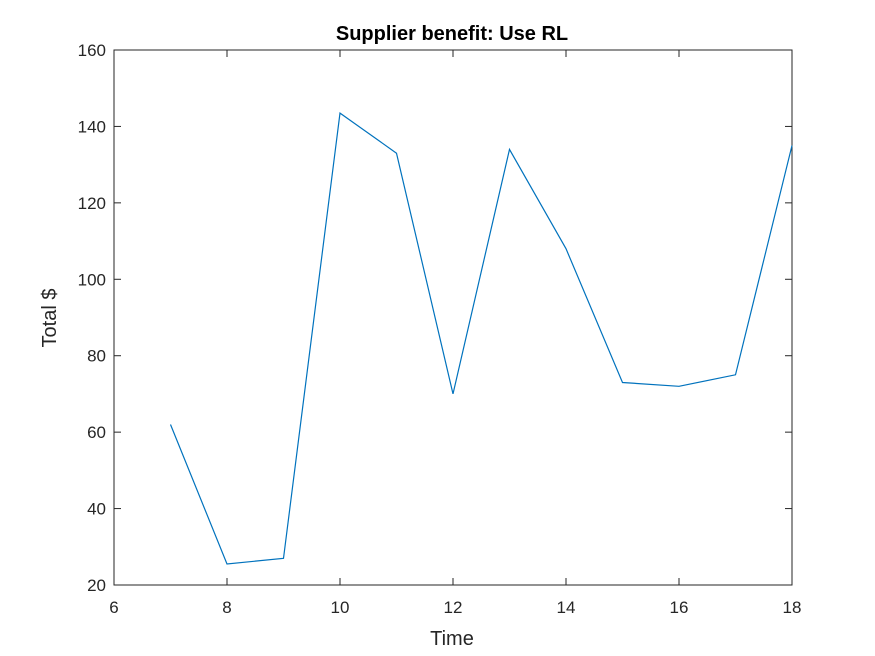  What do you see at coordinates (50, 318) in the screenshot?
I see `y-axis-label: Total $` at bounding box center [50, 318].